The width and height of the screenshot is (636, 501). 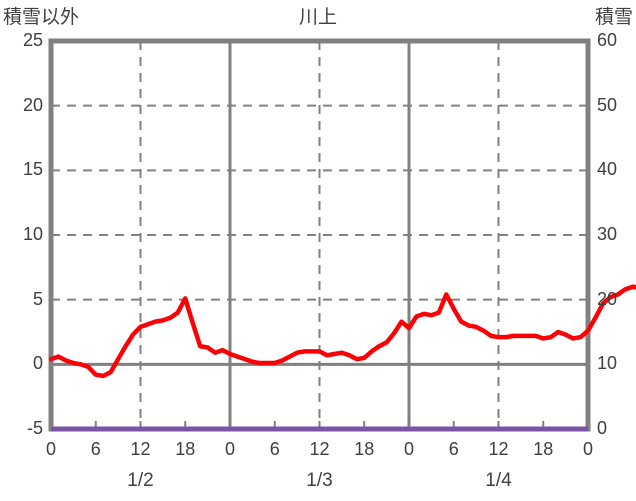 I want to click on right-axis-tick-label: 0, so click(x=602, y=428).